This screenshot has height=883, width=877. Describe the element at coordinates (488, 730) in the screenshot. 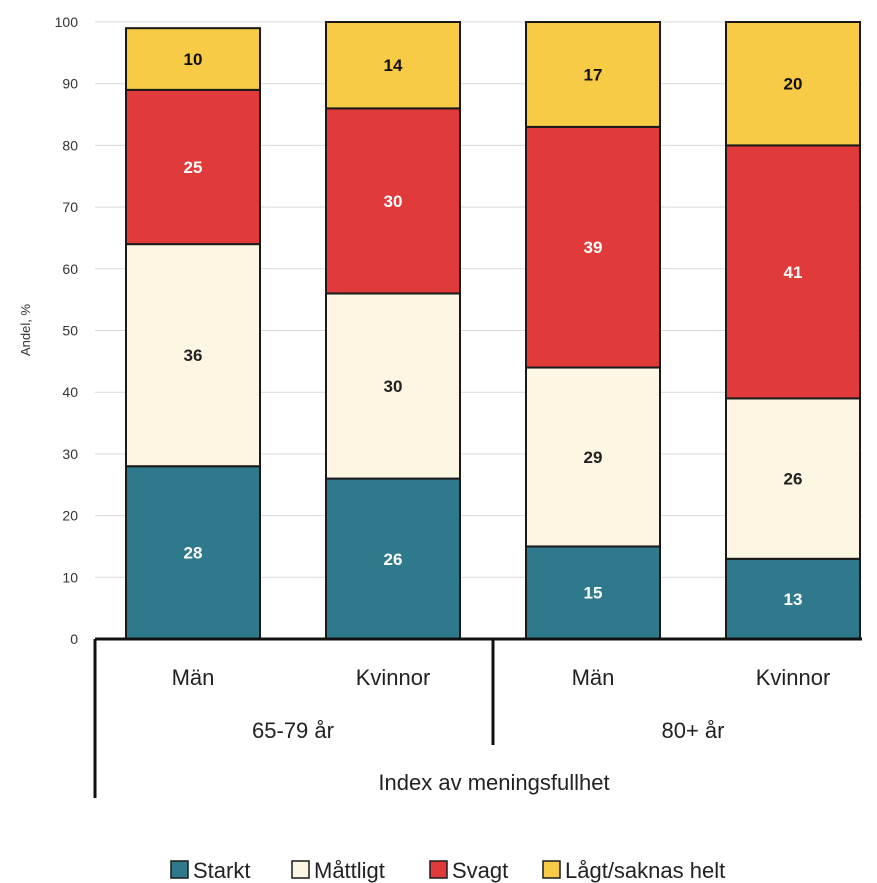

I see `x-axis-groups: 65-79 år 80+ år` at that location.